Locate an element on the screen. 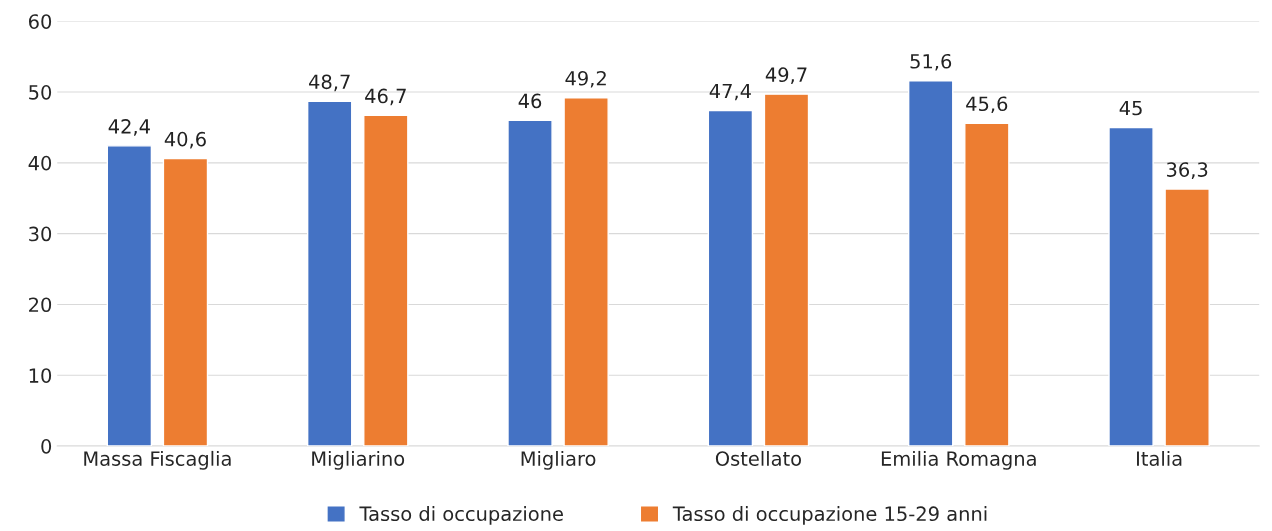  data-label: 36,3 is located at coordinates (1187, 170).